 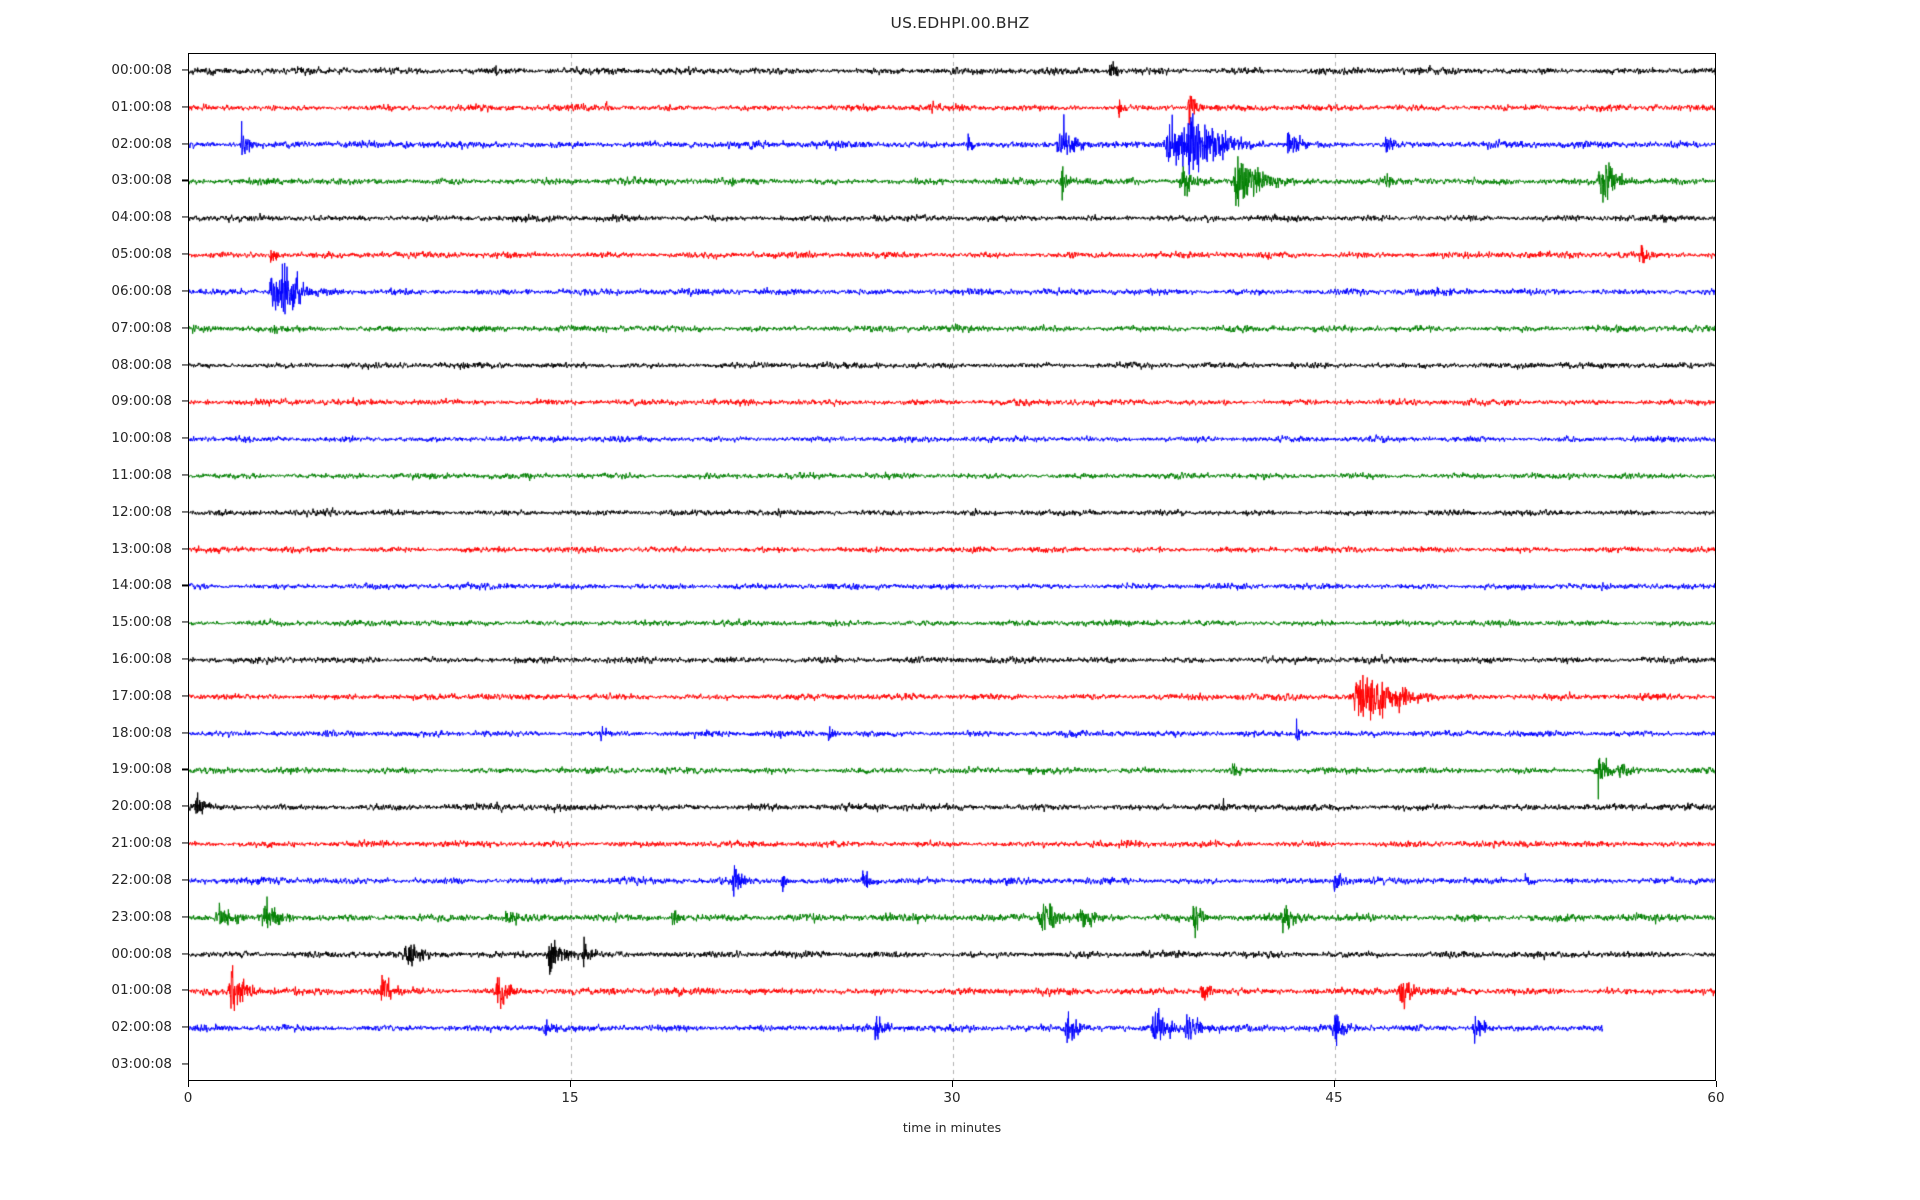 I want to click on y-axis-tick-marks, so click(x=95, y=567).